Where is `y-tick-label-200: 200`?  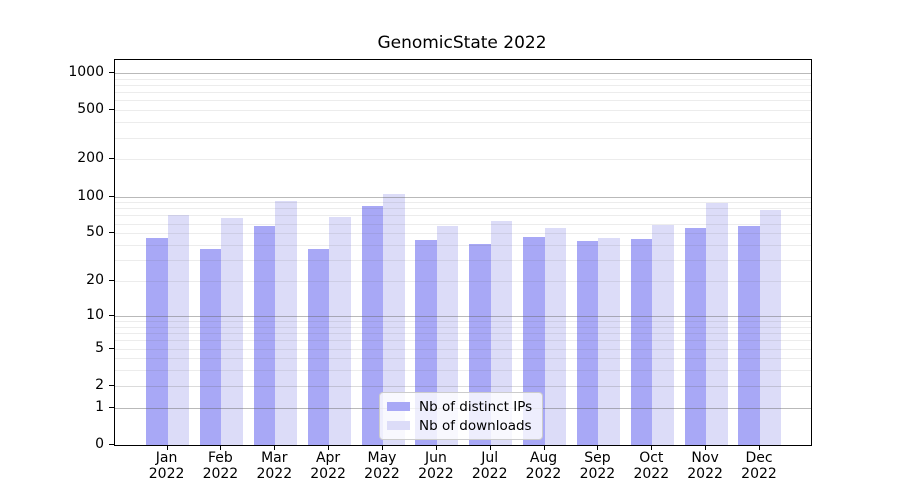
y-tick-label-200: 200 is located at coordinates (90, 158).